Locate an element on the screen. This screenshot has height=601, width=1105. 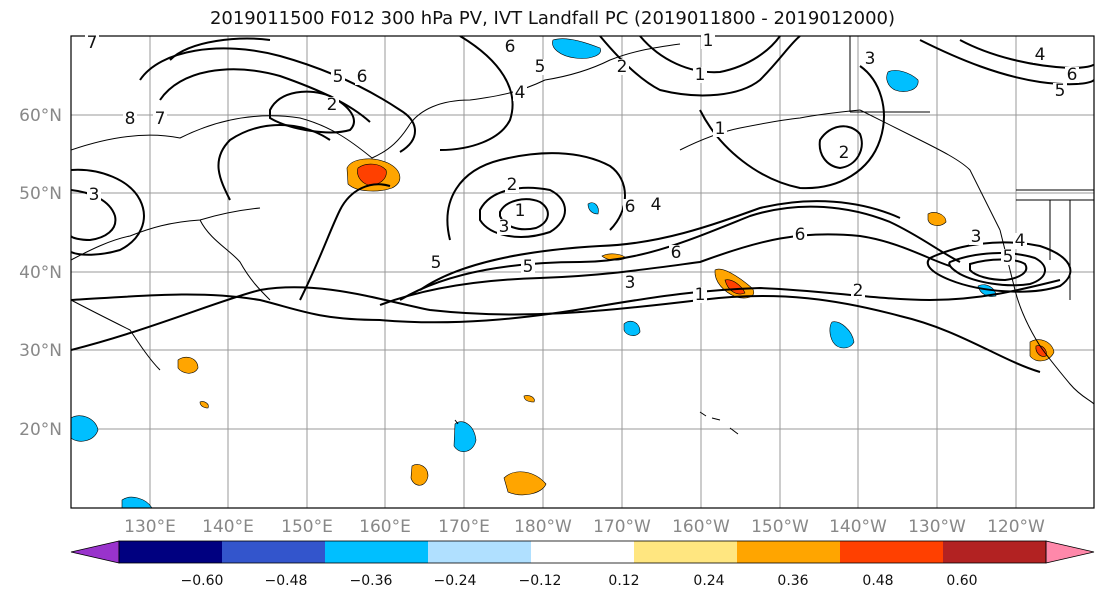
shade-alaska-ne is located at coordinates (902, 81).